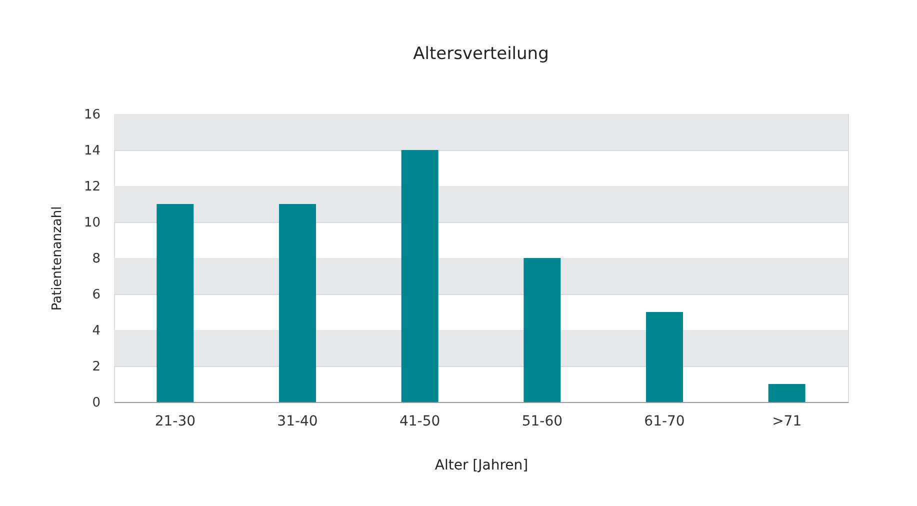 This screenshot has width=917, height=506. I want to click on x-tick-label: >71, so click(787, 422).